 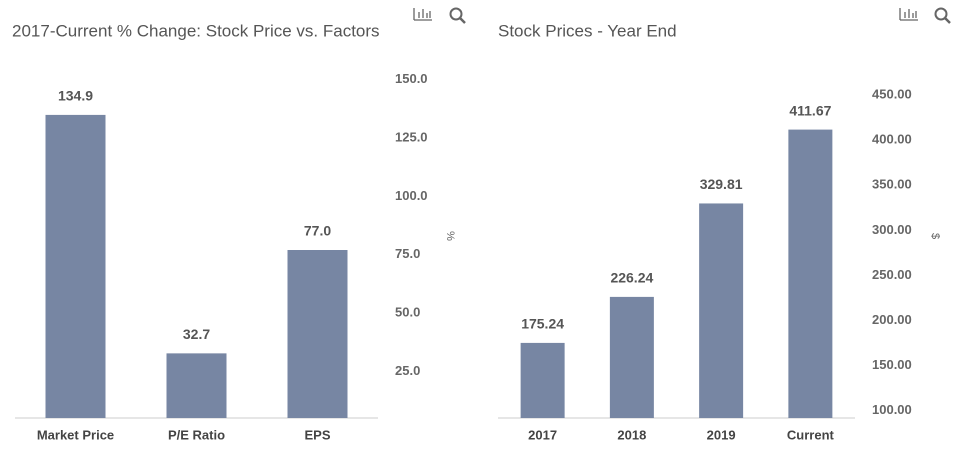 What do you see at coordinates (810, 110) in the screenshot?
I see `data-label: 411.67` at bounding box center [810, 110].